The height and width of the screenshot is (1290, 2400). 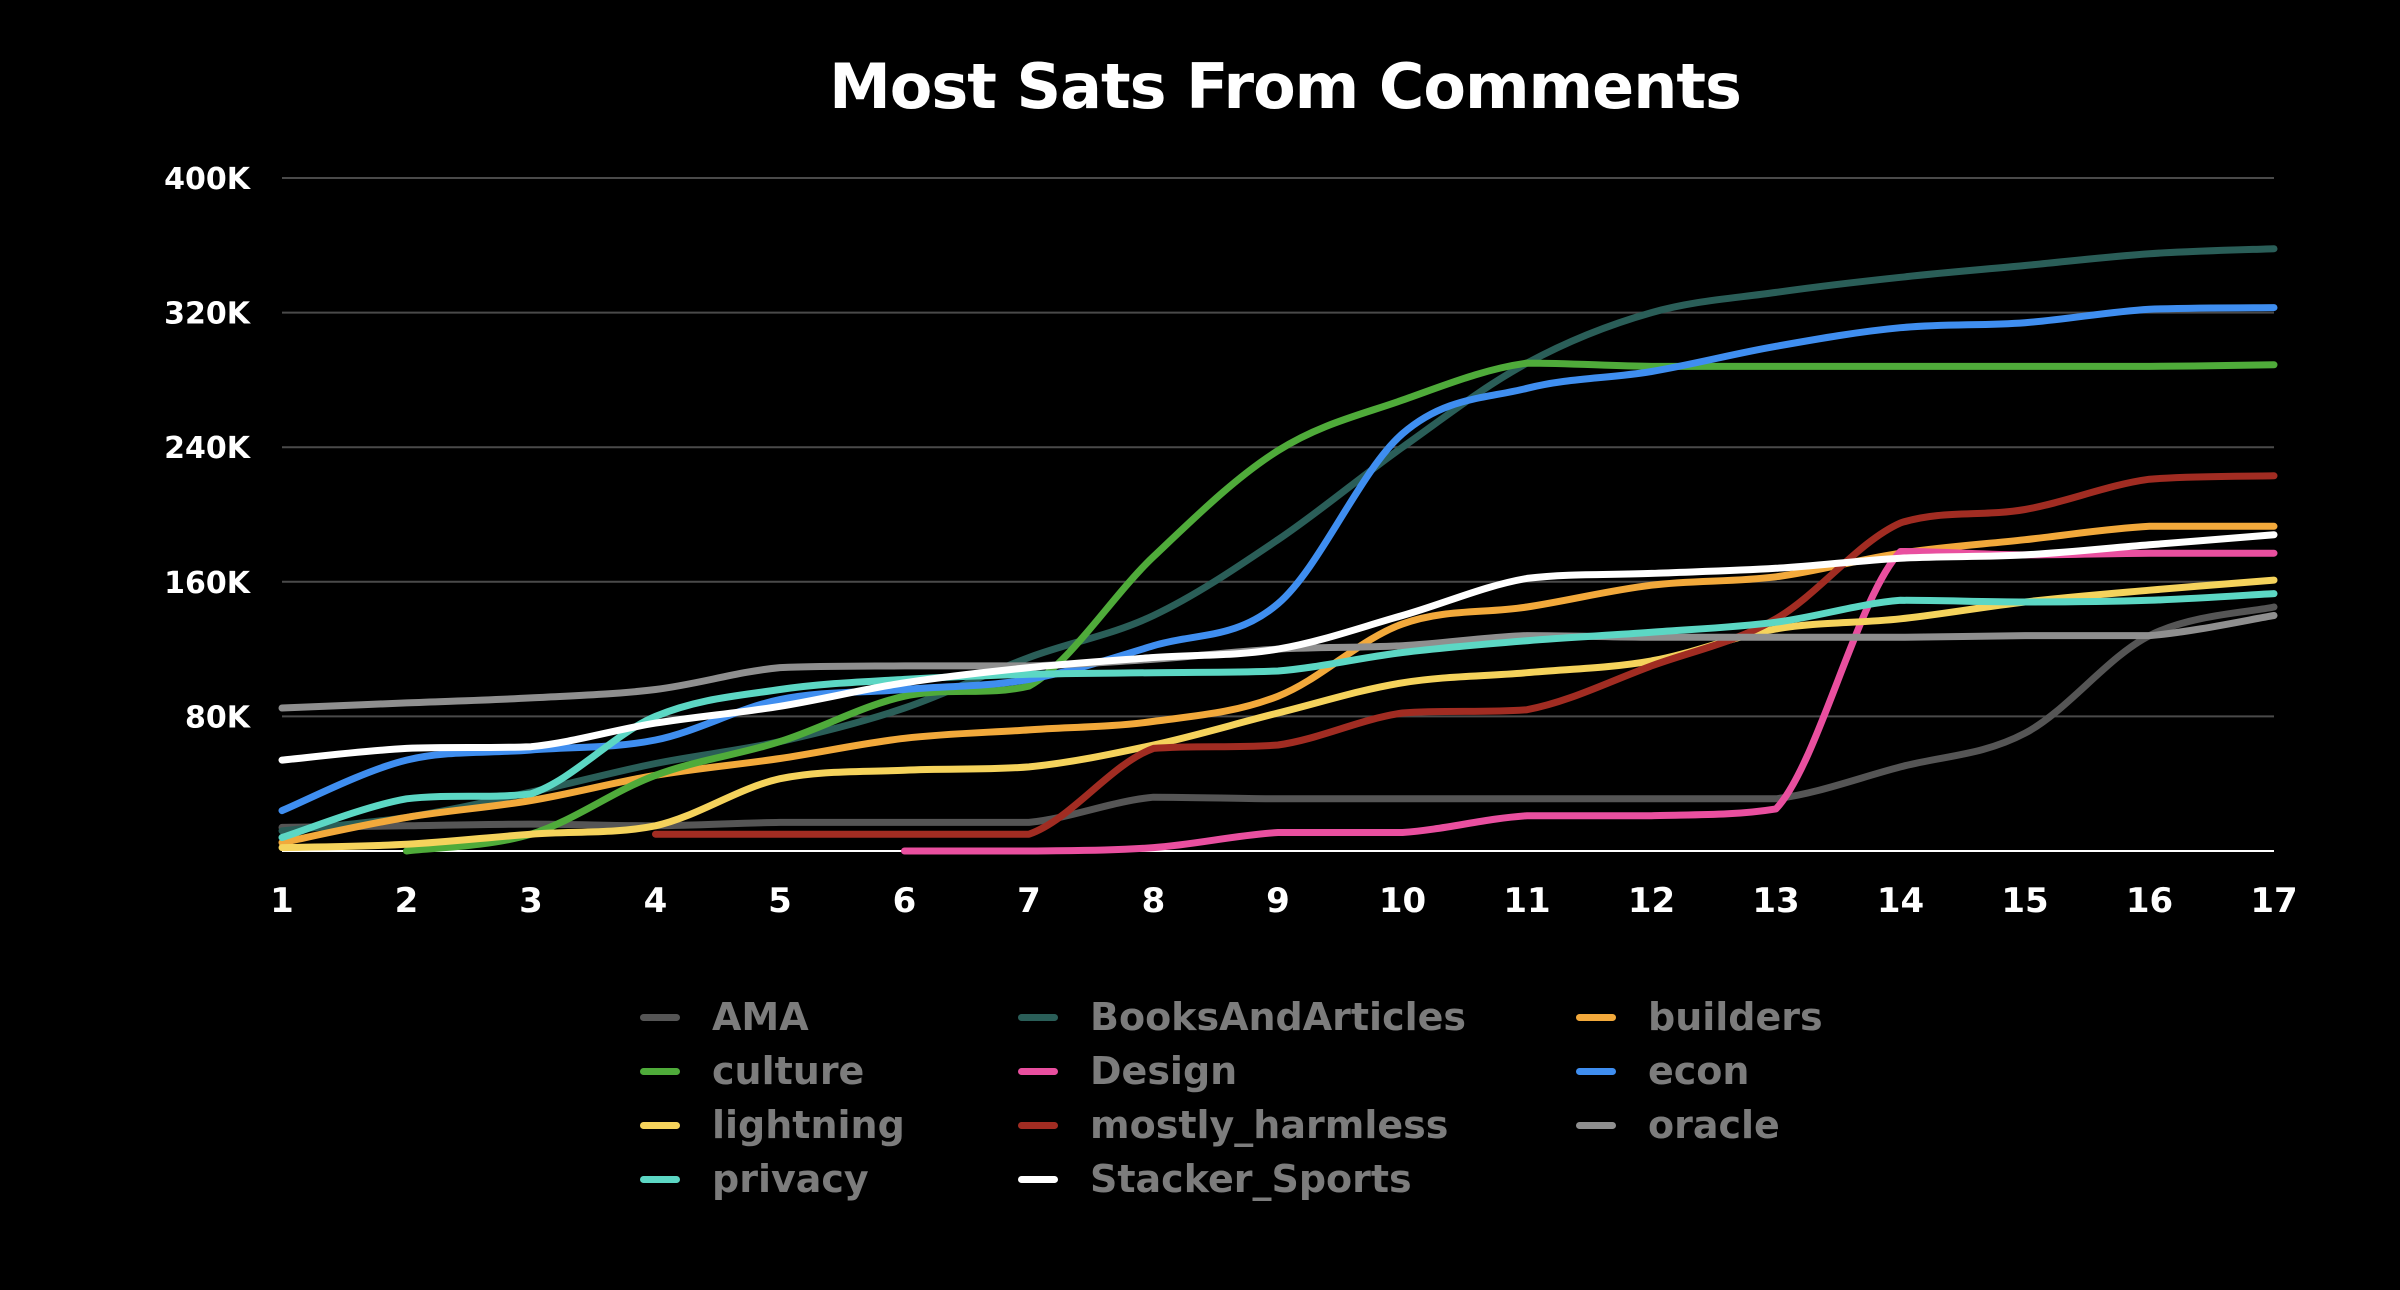 I want to click on legend-item-builders: builders, so click(x=1699, y=1017).